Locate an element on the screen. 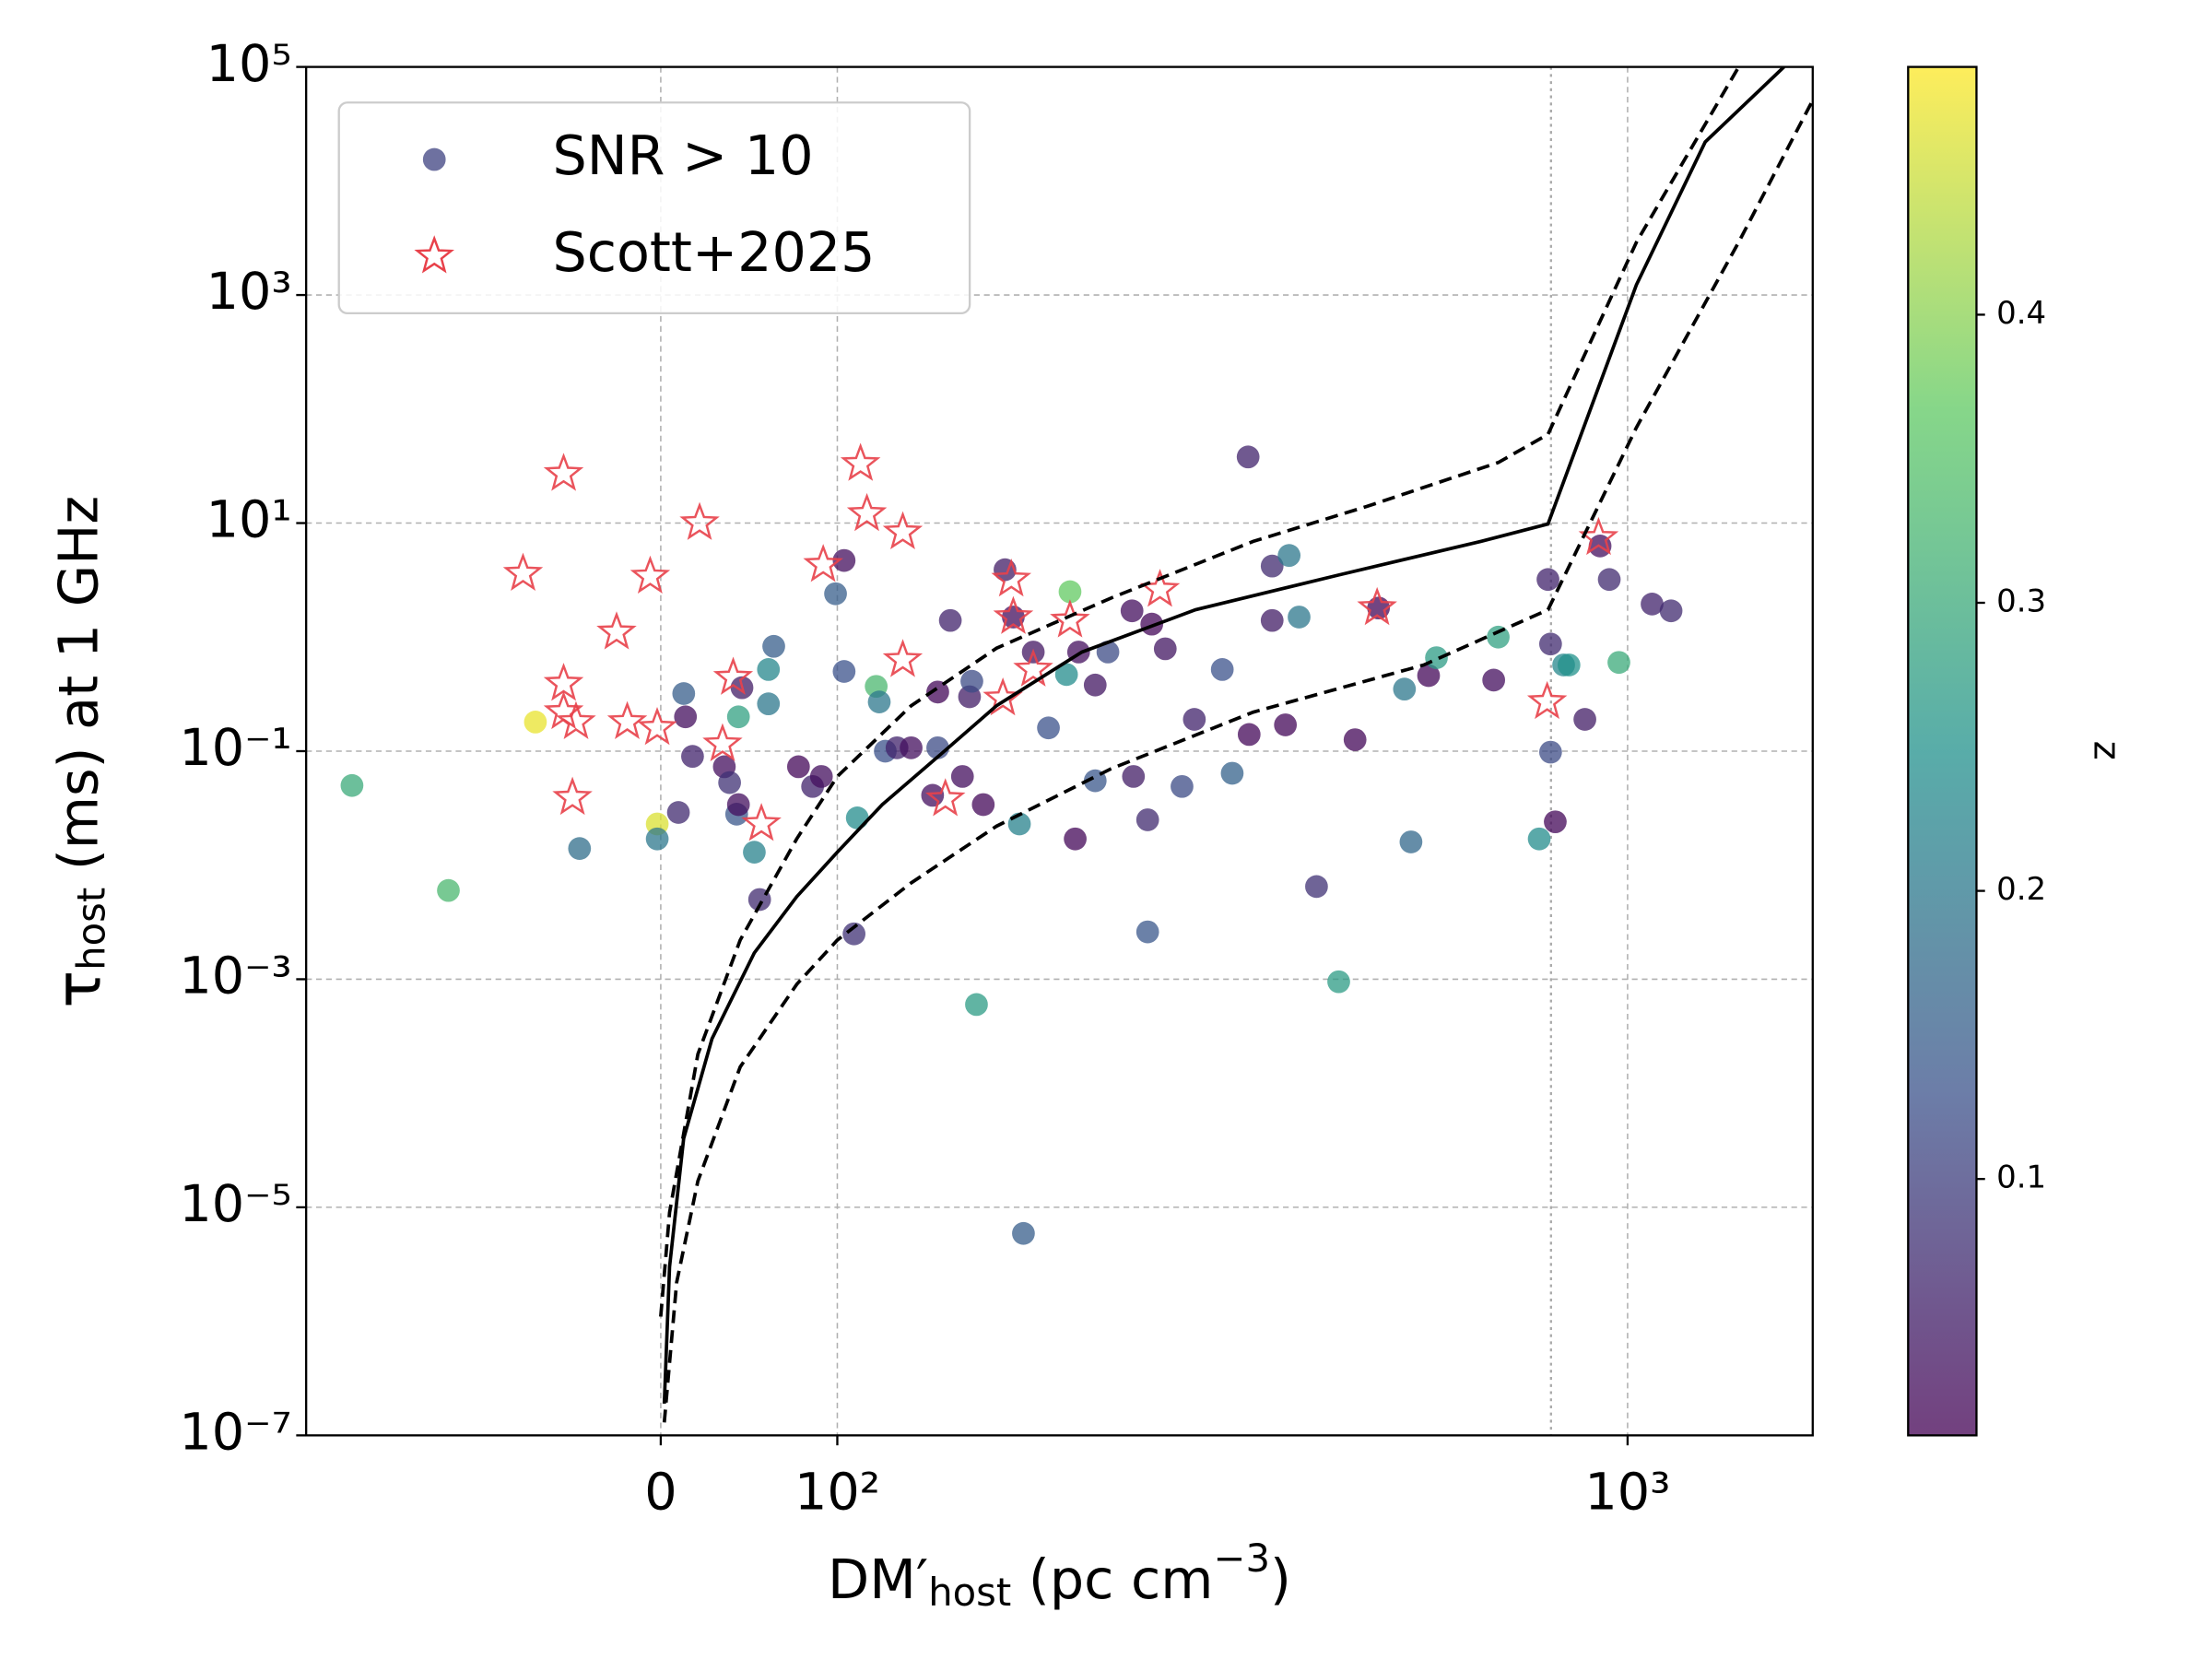  y-axis-label: τhost (ms) at 1 GHz is located at coordinates (78, 752).